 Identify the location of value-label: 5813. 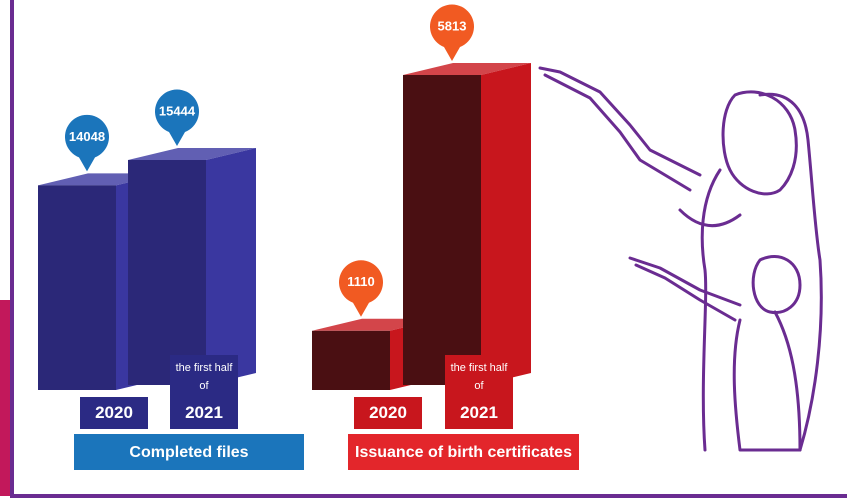
(452, 25).